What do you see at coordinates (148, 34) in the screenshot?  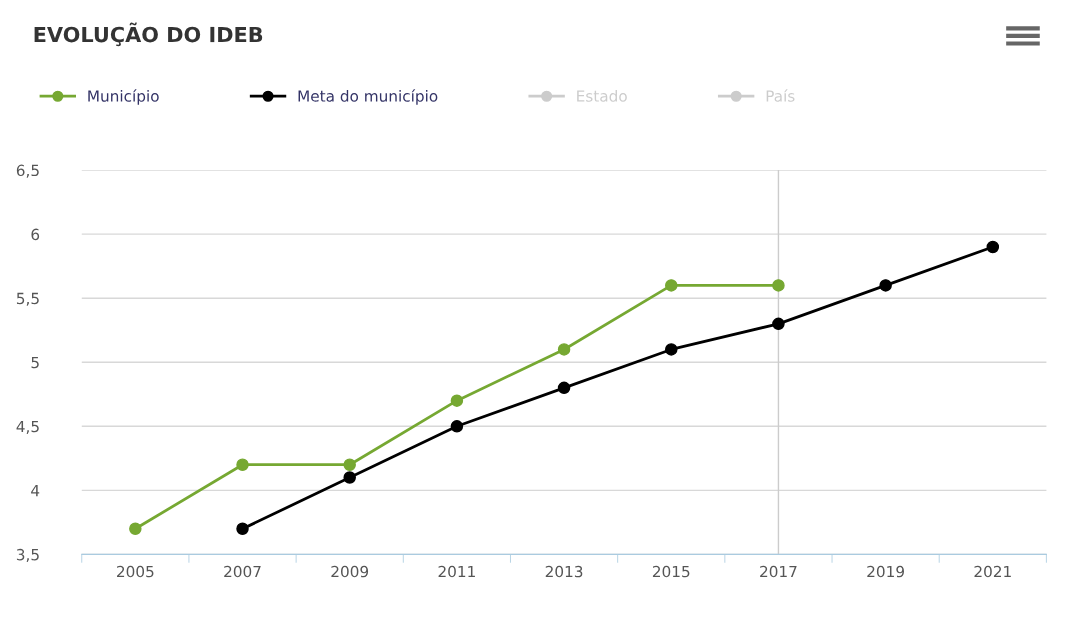 I see `chart-title: EVOLUÇÃO DO IDEB` at bounding box center [148, 34].